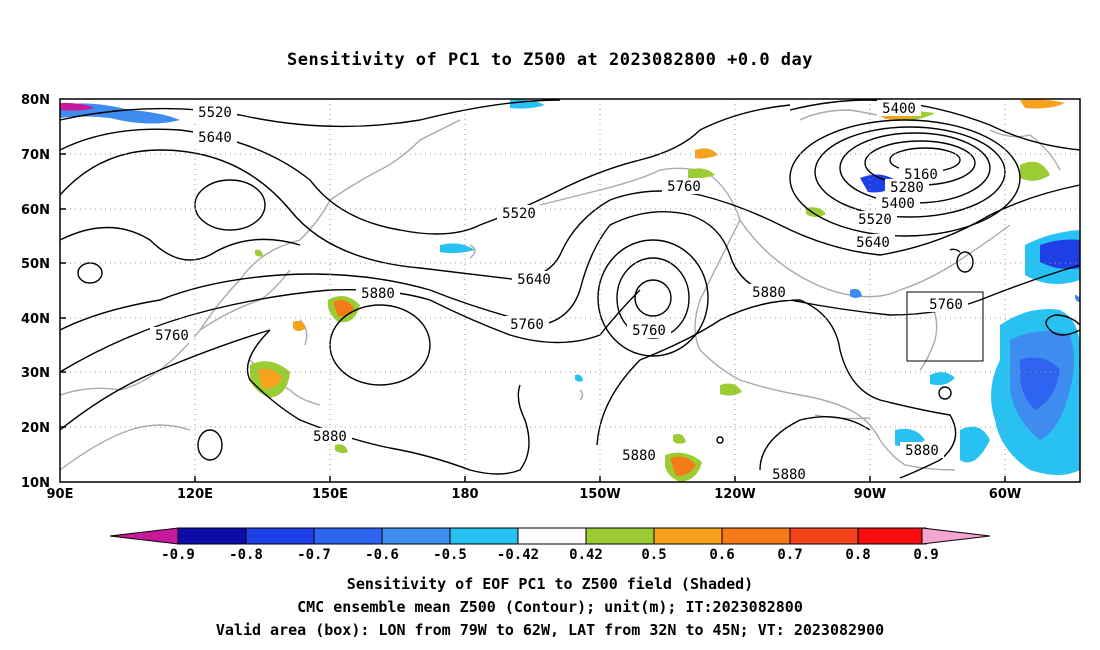 Image resolution: width=1100 pixels, height=650 pixels. Describe the element at coordinates (534, 494) in the screenshot. I see `longitude-labels: 90E 120E 150E 180 150W 120W 90W 60W` at that location.